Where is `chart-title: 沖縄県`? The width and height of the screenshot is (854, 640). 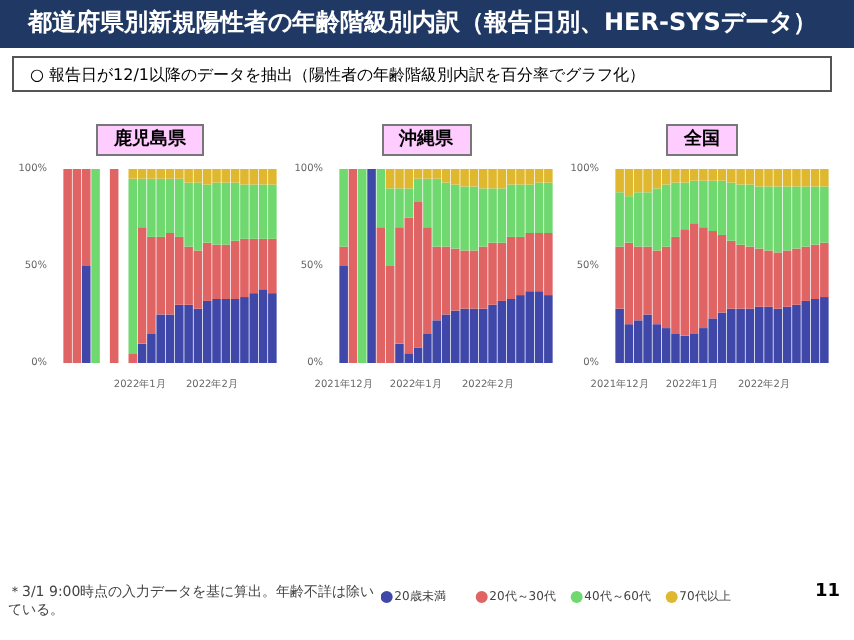 chart-title: 沖縄県 is located at coordinates (426, 140).